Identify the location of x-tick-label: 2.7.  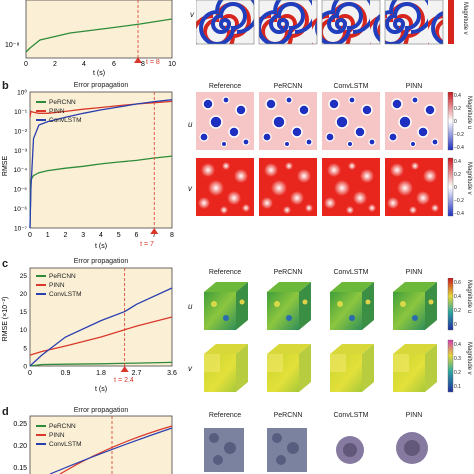
(137, 373).